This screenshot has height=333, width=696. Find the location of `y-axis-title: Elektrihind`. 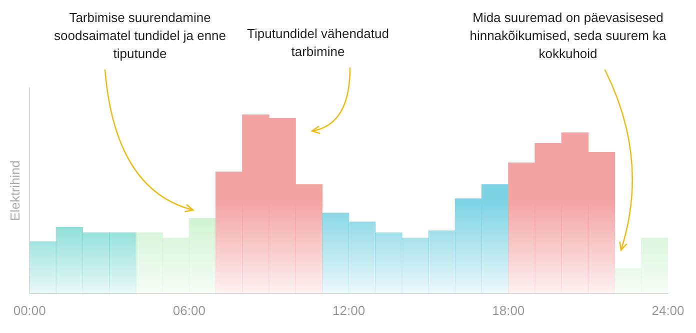

y-axis-title: Elektrihind is located at coordinates (14, 191).